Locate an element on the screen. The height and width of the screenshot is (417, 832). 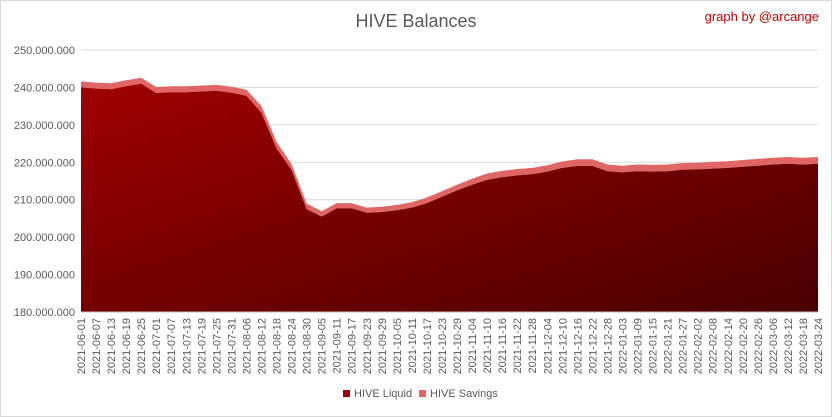
x-tick-label: 2021-10-11 is located at coordinates (413, 345).